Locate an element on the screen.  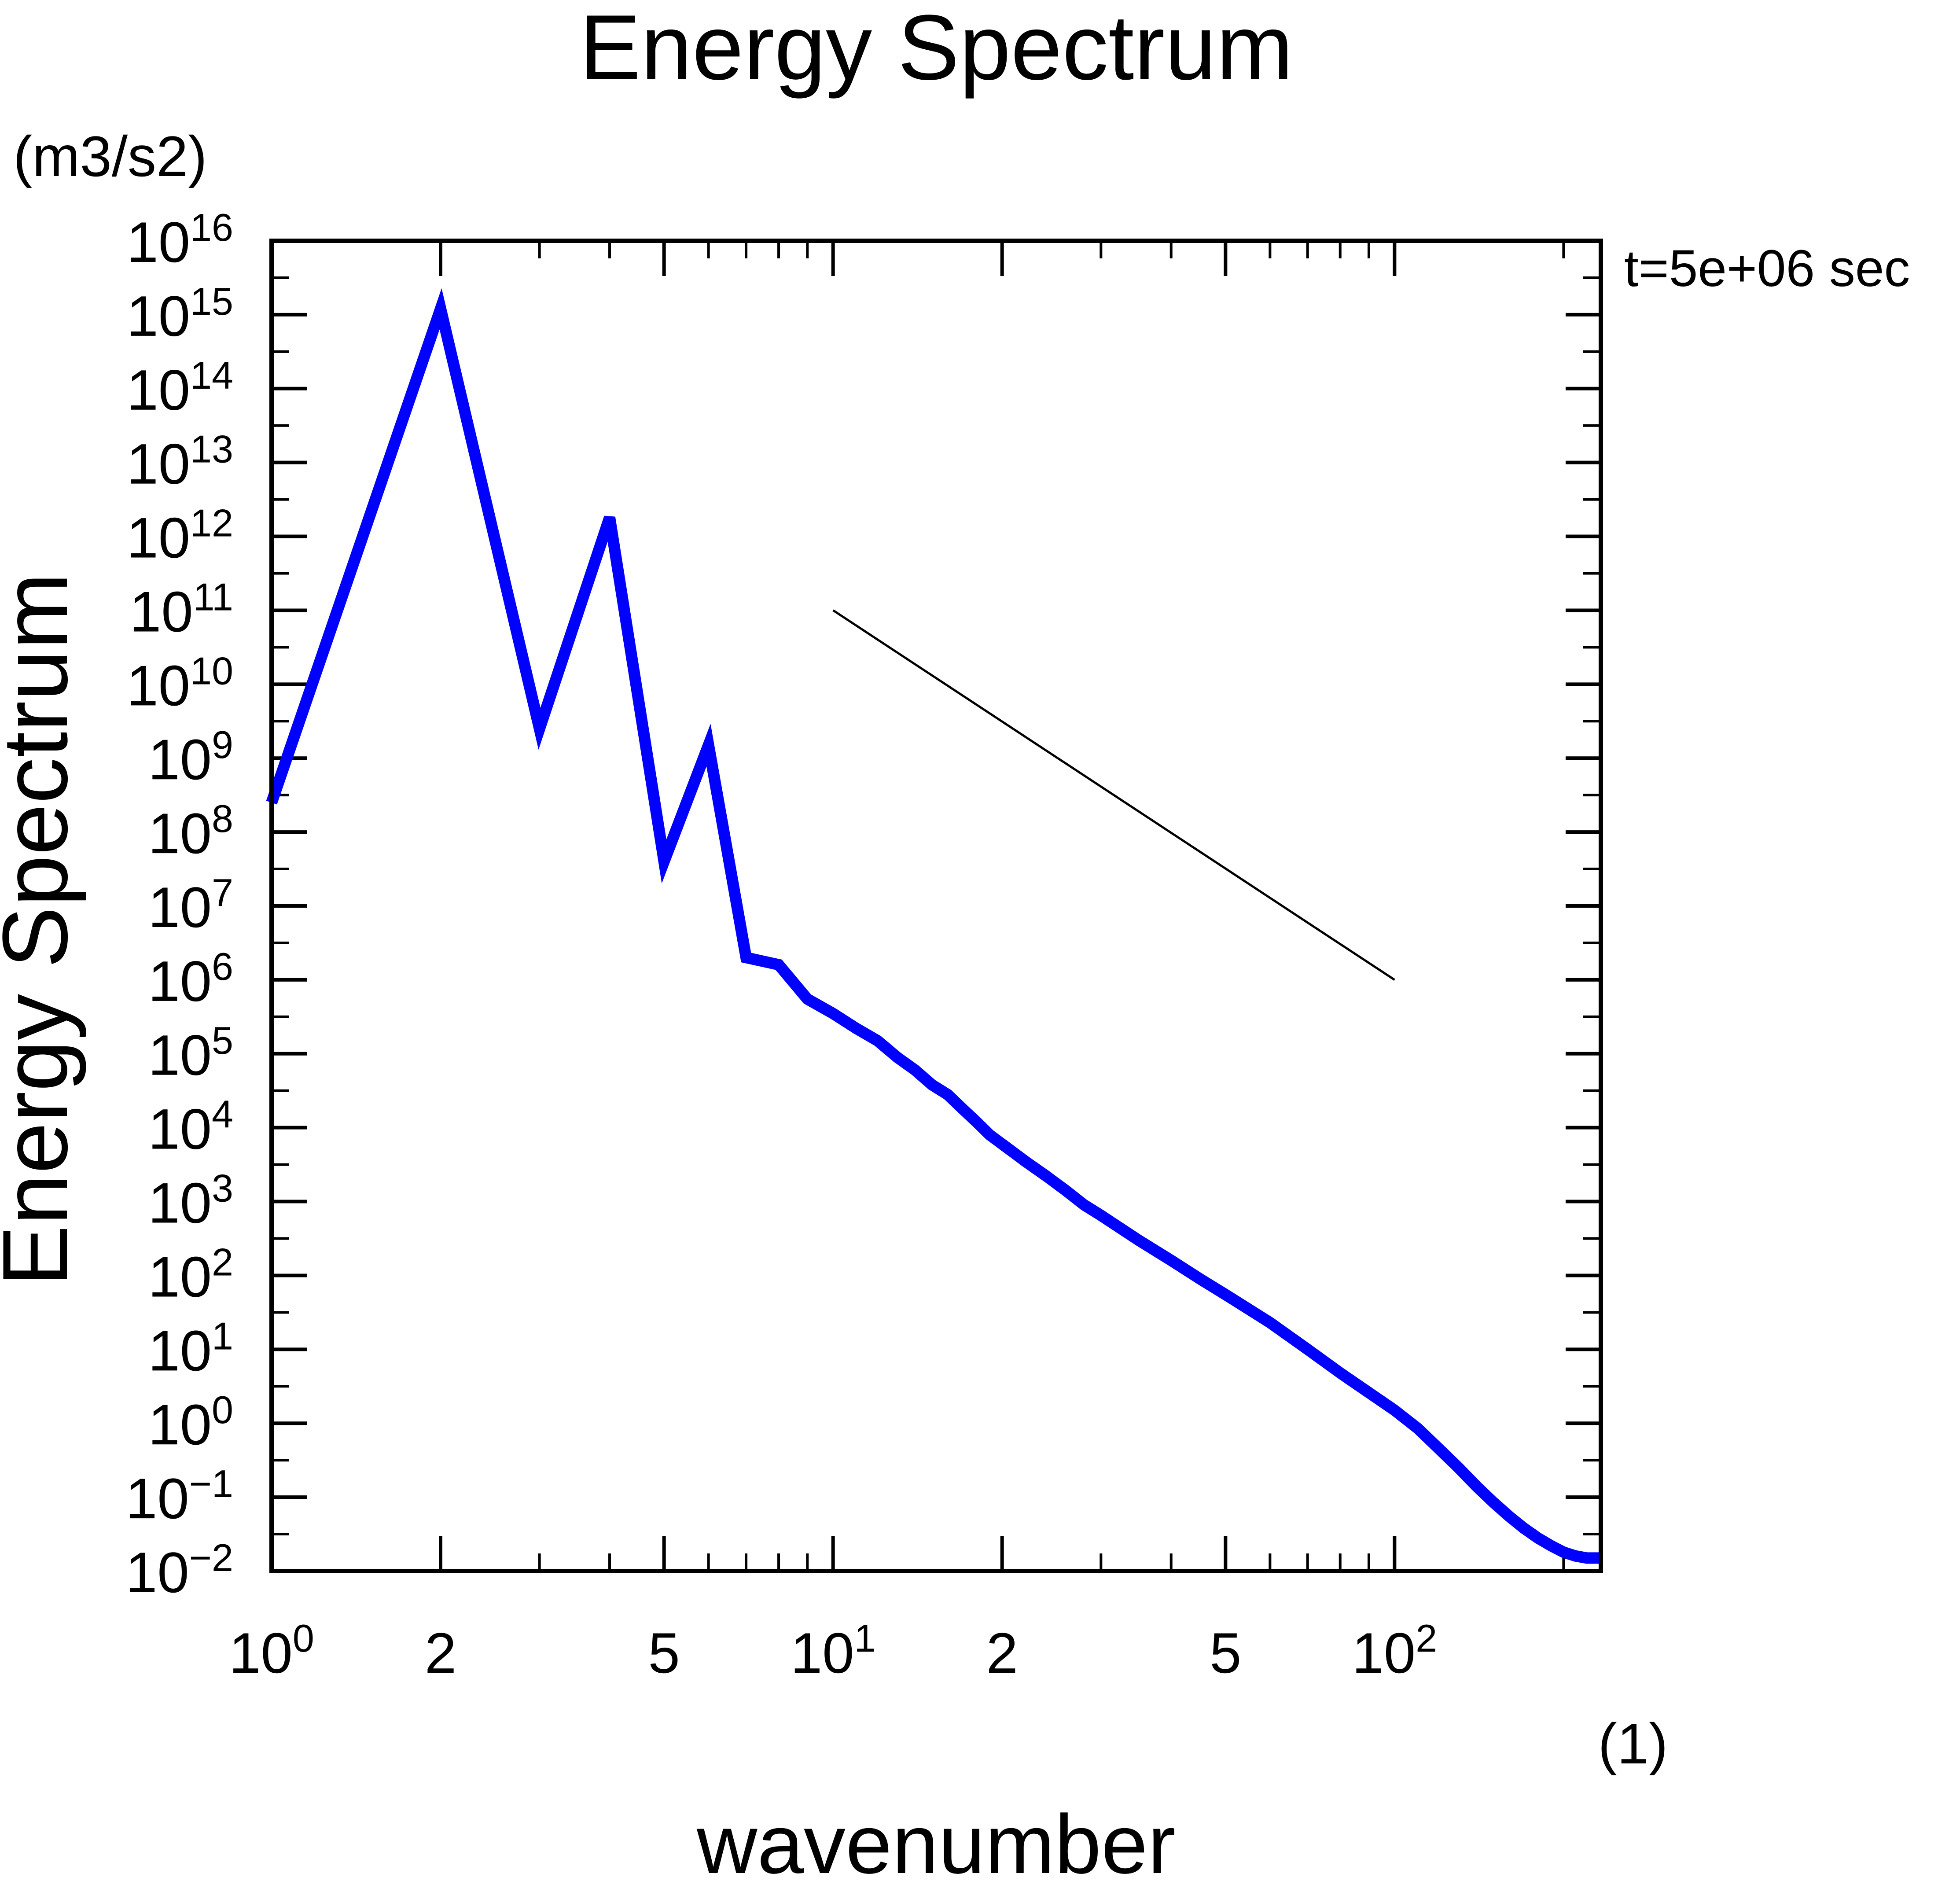
y-tick-label: 10⁵ is located at coordinates (190, 1053).